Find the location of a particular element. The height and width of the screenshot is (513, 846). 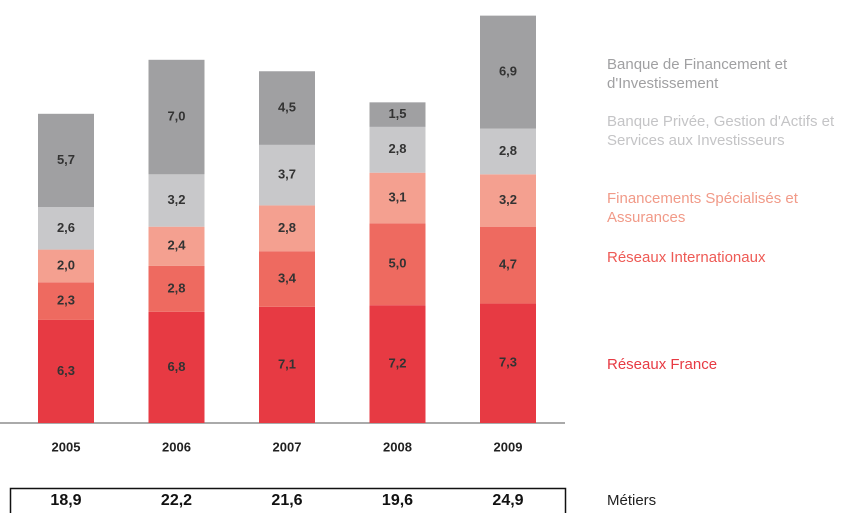

x-tick-label: 2006 is located at coordinates (176, 446).